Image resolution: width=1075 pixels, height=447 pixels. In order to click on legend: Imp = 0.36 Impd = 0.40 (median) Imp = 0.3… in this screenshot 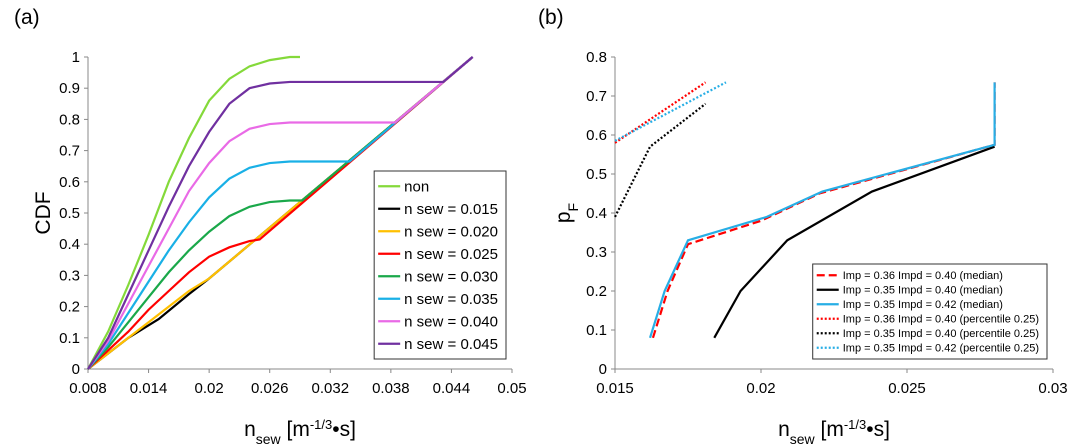, I will do `click(930, 311)`.